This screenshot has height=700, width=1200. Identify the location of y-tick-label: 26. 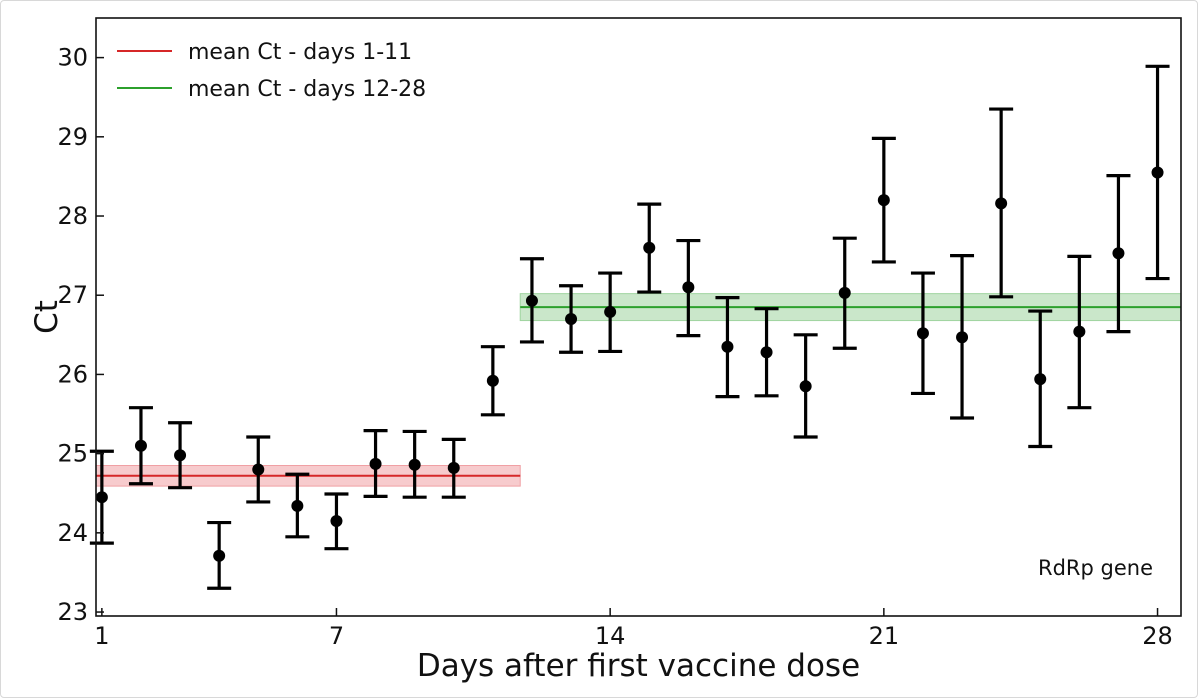
(72, 374).